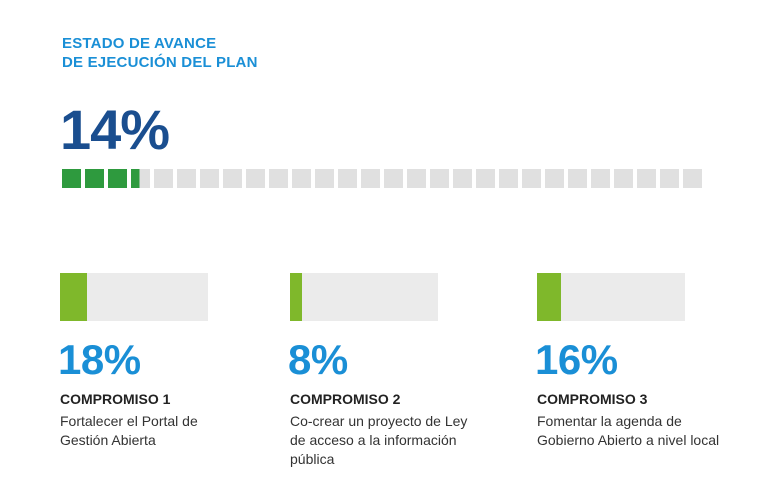  Describe the element at coordinates (549, 297) in the screenshot. I see `commitment-3-progress-fill` at that location.